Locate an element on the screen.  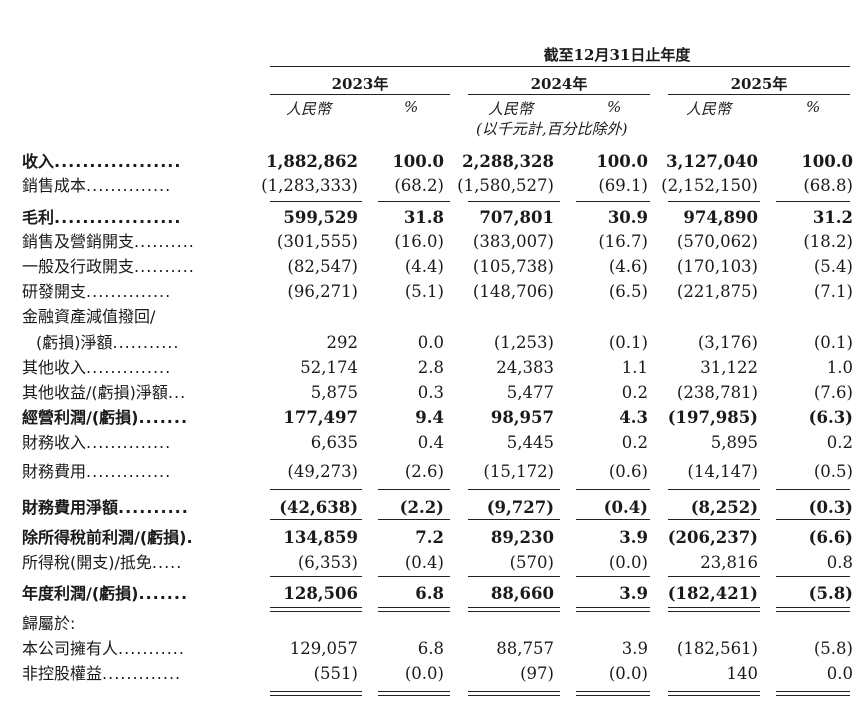
value-cell: (2.2) is located at coordinates (421, 507).